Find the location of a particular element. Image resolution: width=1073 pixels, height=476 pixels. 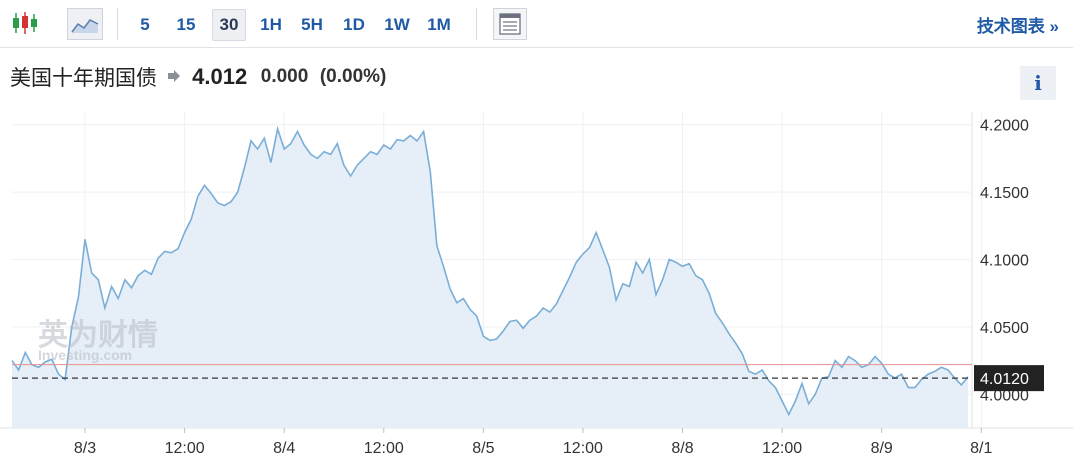

x-tick-label: 8/9 is located at coordinates (882, 448).